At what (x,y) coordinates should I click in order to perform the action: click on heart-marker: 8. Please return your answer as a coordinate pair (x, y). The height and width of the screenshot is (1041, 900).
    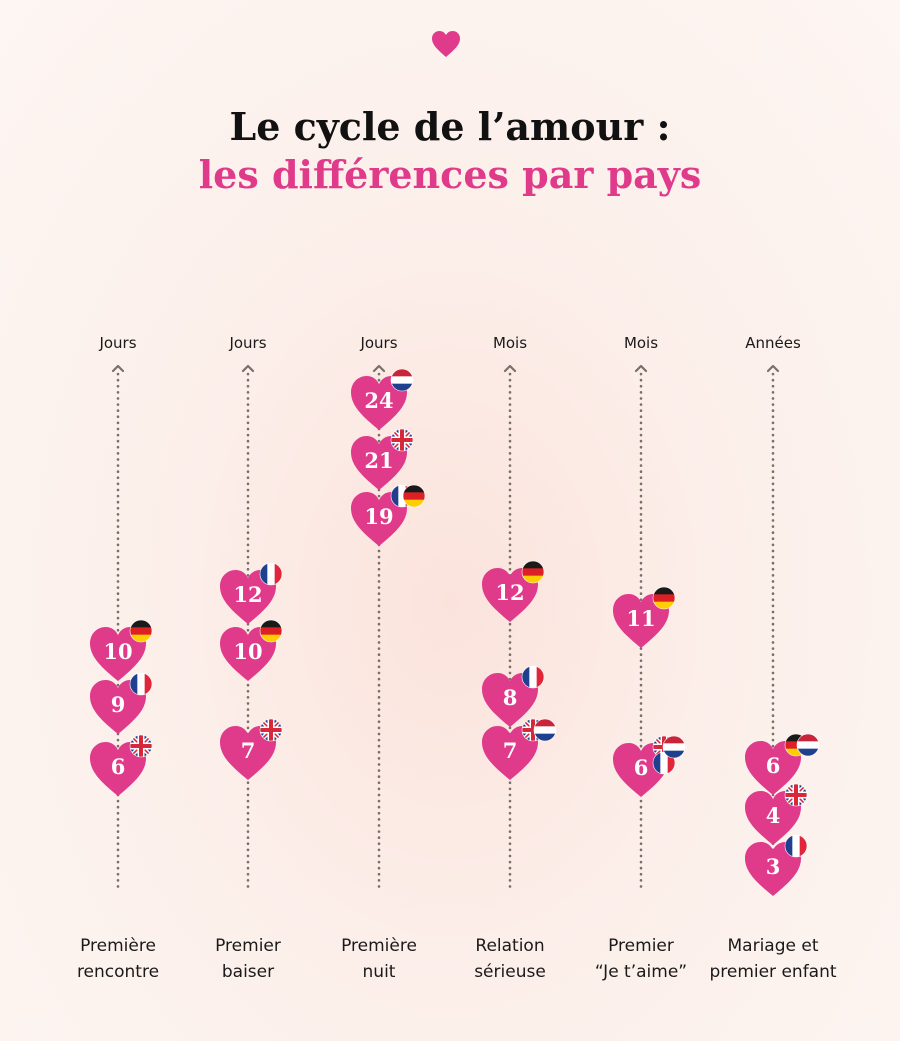
    Looking at the image, I should click on (513, 696).